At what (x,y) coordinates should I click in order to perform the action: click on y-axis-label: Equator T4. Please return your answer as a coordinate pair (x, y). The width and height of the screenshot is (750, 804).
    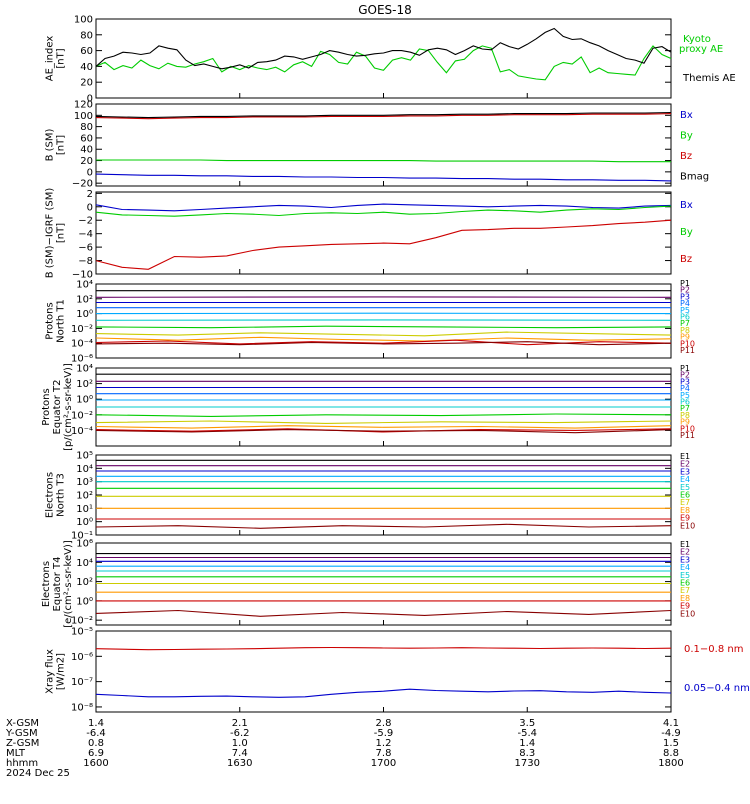
    Looking at the image, I should click on (57, 584).